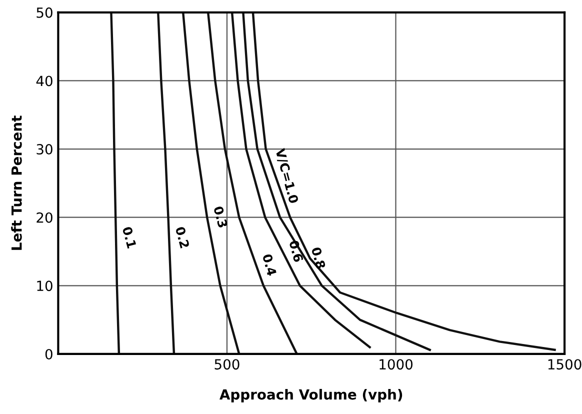  I want to click on annotation: 0.4, so click(269, 265).